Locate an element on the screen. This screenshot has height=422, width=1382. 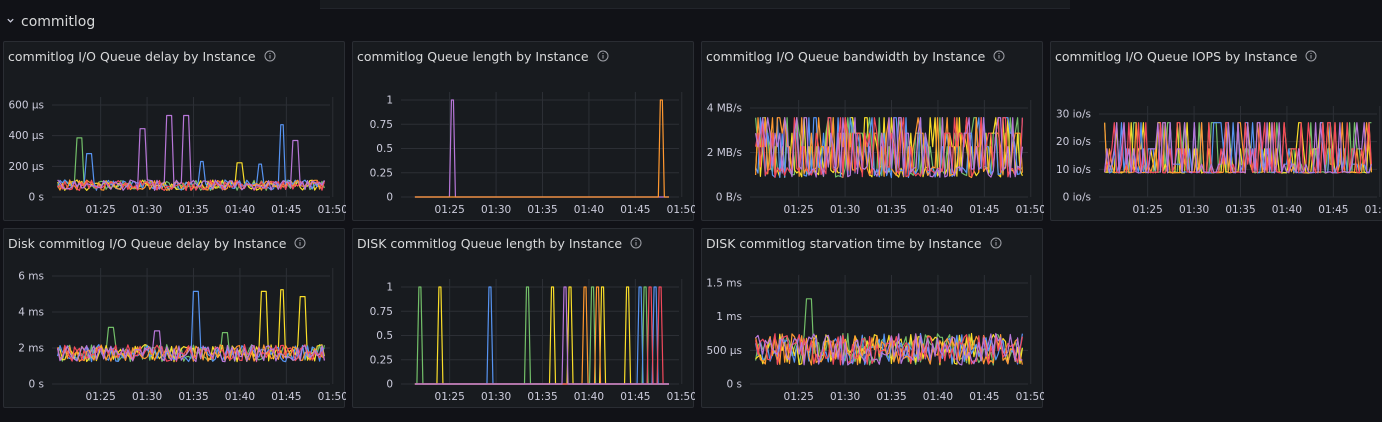
y-tick-label: 0 B/s is located at coordinates (729, 198).